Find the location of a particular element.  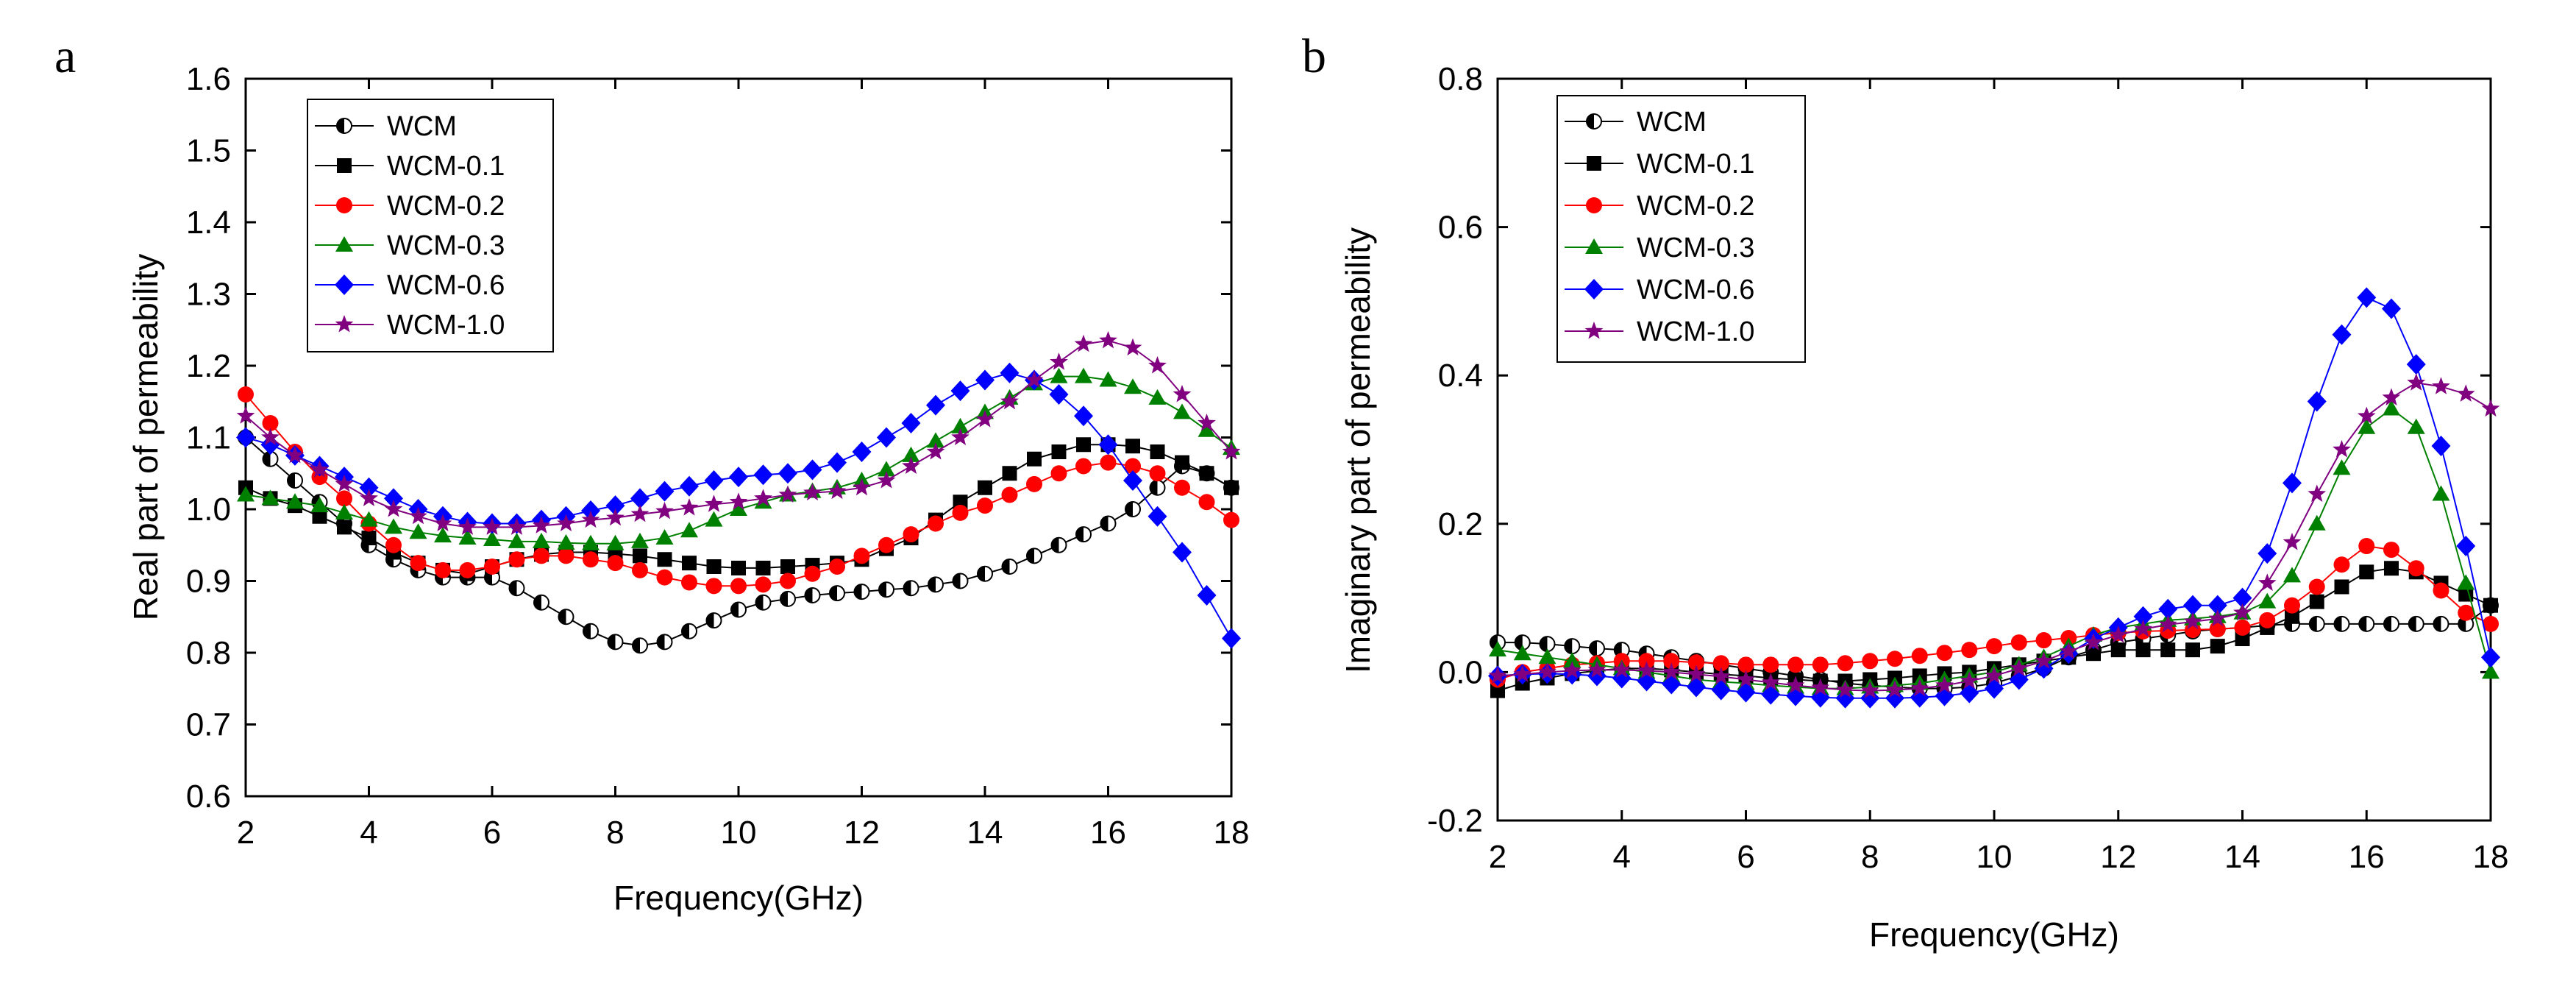

y-tick-label: 1.1 is located at coordinates (208, 438).